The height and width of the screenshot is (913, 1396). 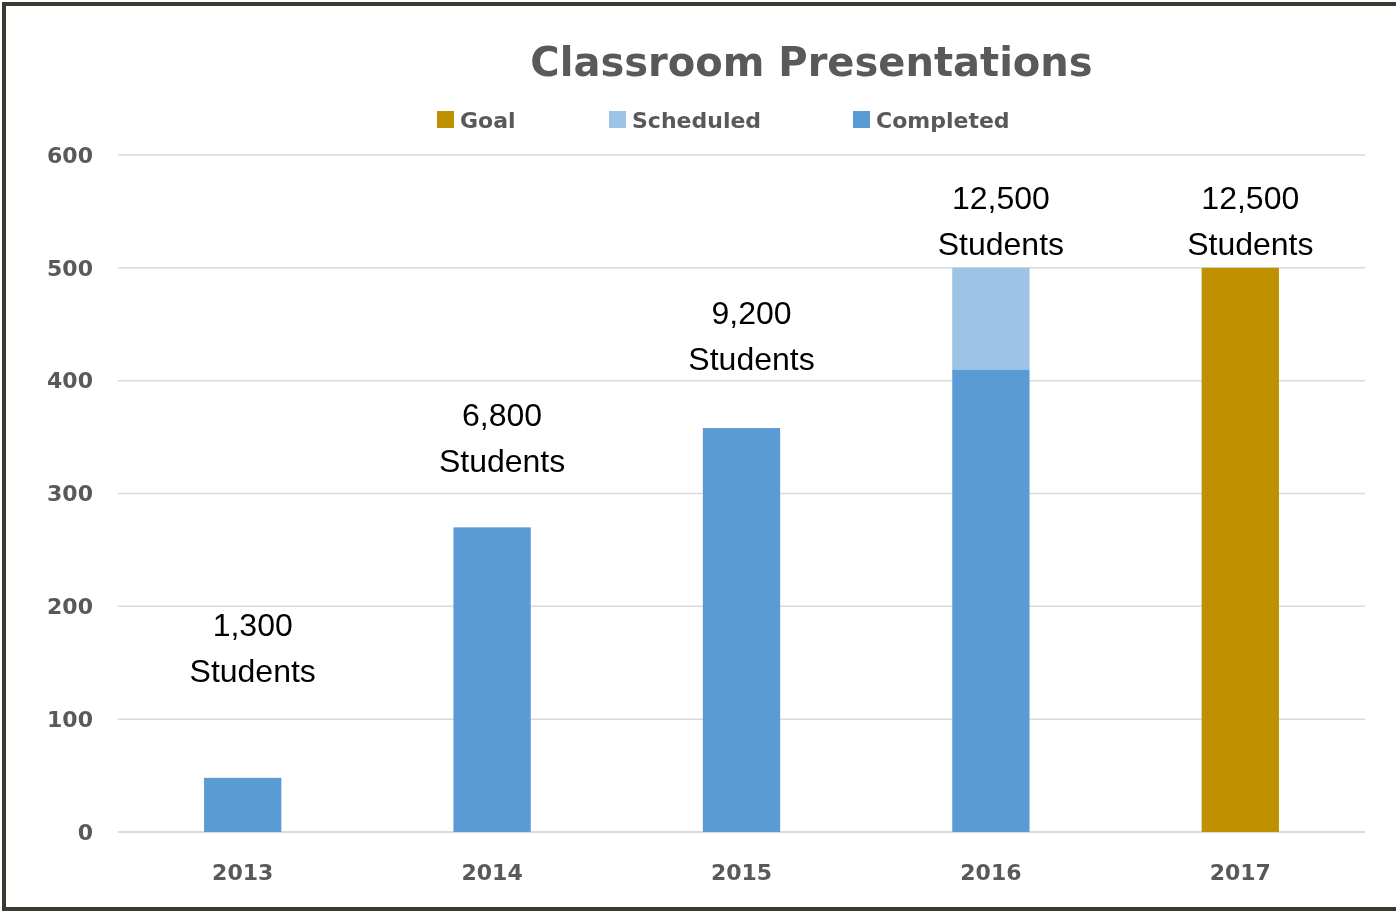 I want to click on y-tick-label: 100, so click(x=70, y=719).